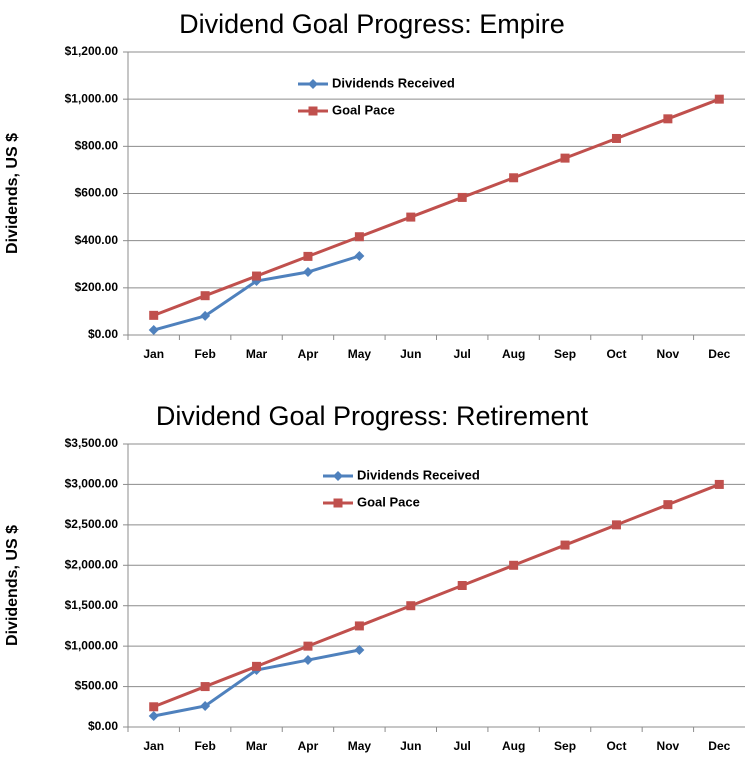 Image resolution: width=752 pixels, height=766 pixels. What do you see at coordinates (97, 193) in the screenshot?
I see `y-tick-label: $600.00` at bounding box center [97, 193].